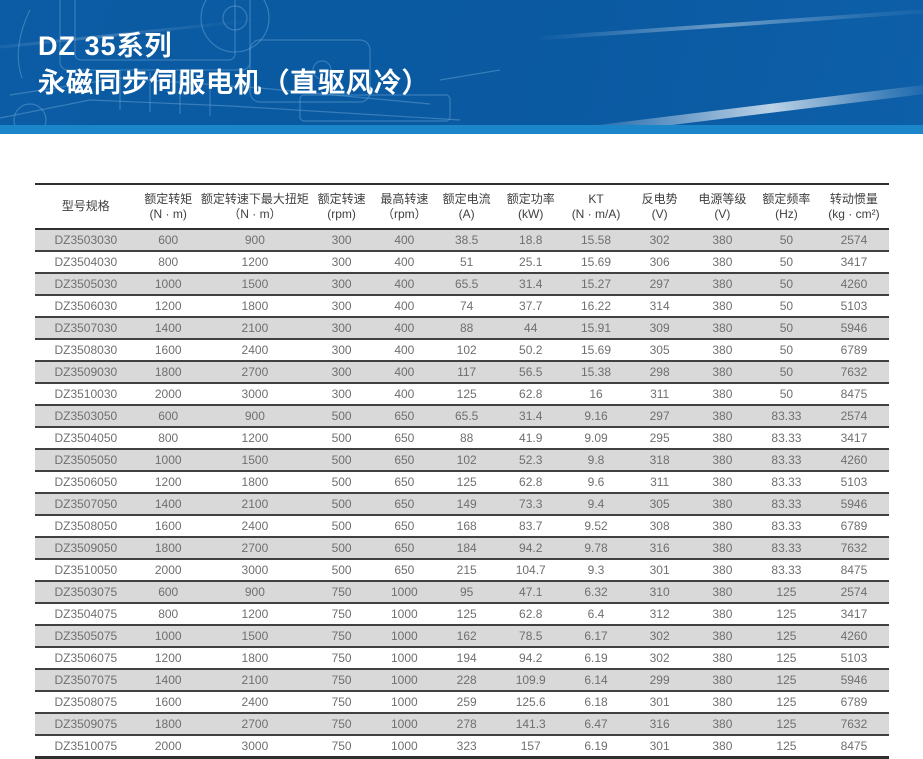  What do you see at coordinates (466, 415) in the screenshot?
I see `table-cell: 65.5` at bounding box center [466, 415].